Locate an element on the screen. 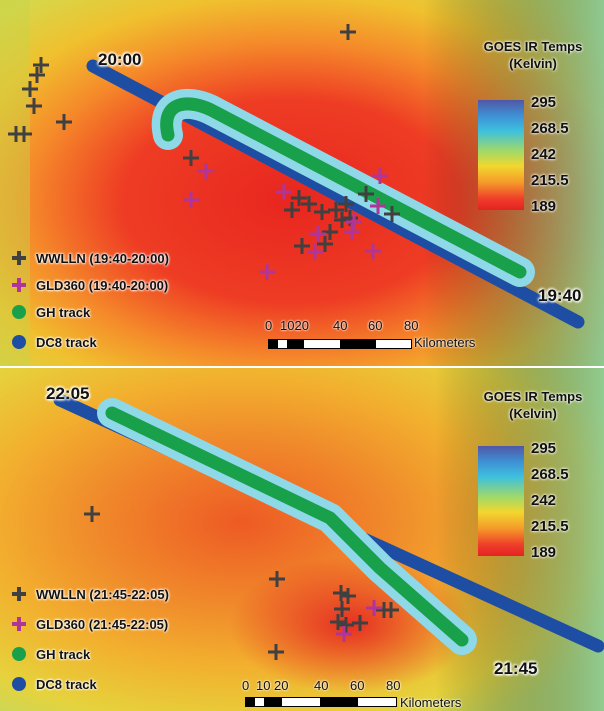  track-start-time: 20:00 is located at coordinates (120, 59).